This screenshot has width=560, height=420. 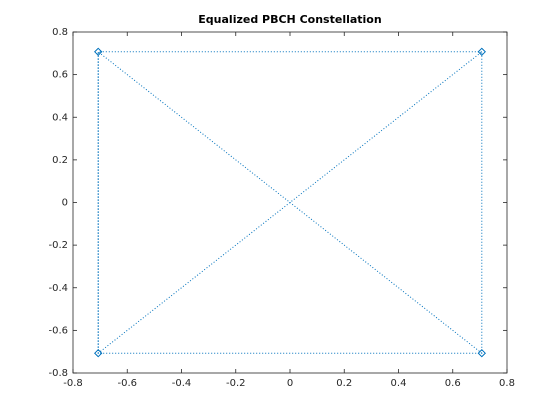 What do you see at coordinates (399, 383) in the screenshot?
I see `x-tick-label: 0.4` at bounding box center [399, 383].